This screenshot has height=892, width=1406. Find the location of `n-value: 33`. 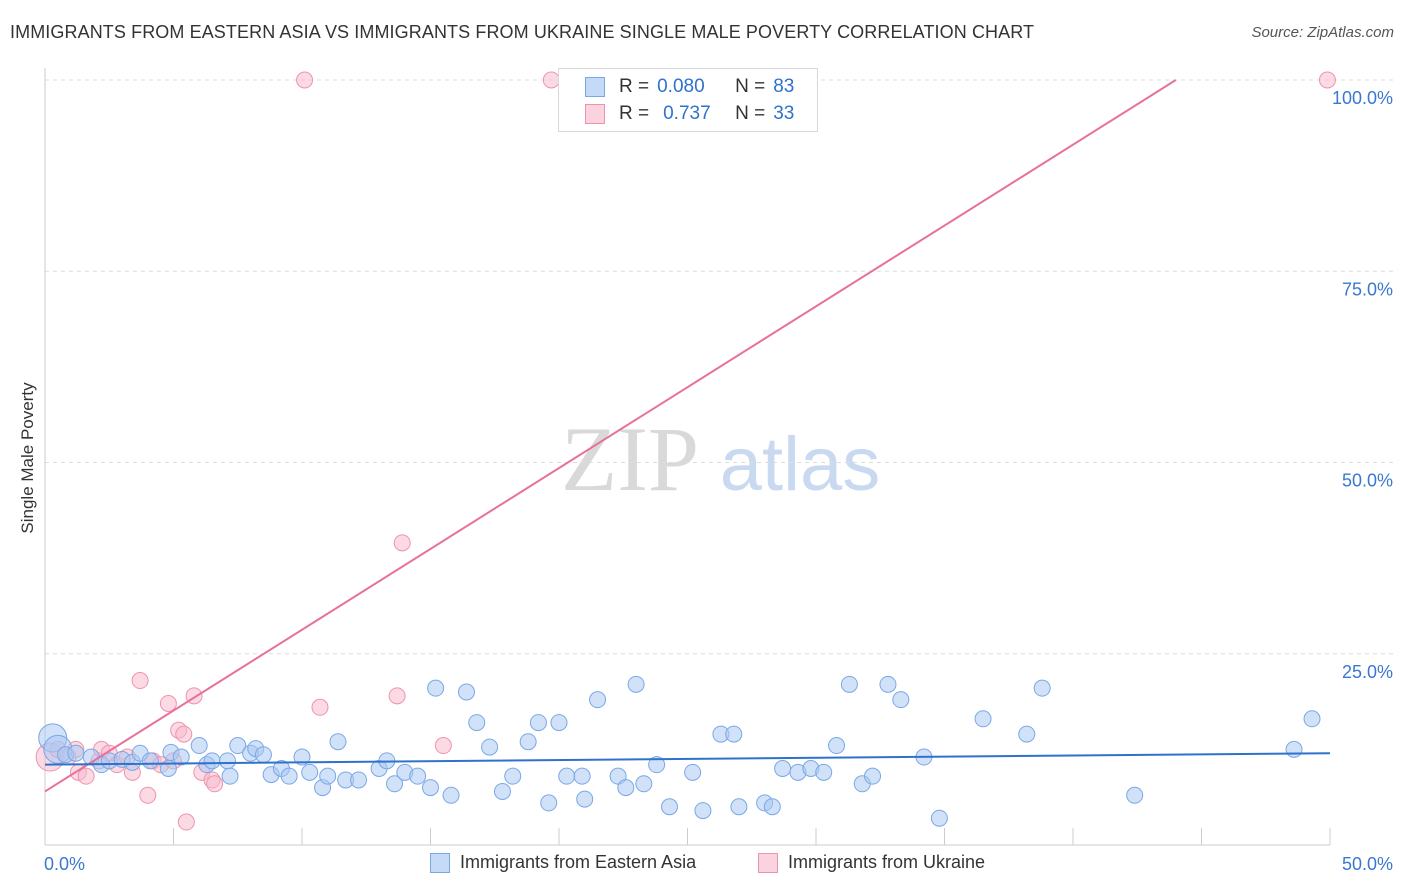

n-value: 33 is located at coordinates (784, 113).